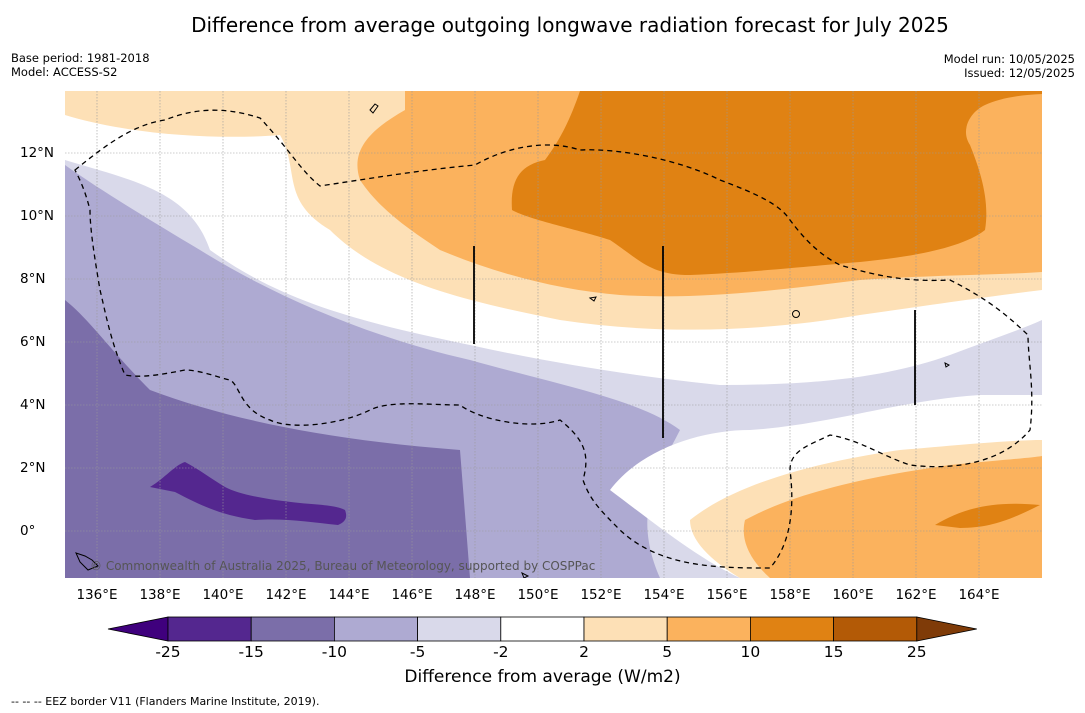  Describe the element at coordinates (1019, 73) in the screenshot. I see `issued-text: Issued: 12/05/2025` at that location.